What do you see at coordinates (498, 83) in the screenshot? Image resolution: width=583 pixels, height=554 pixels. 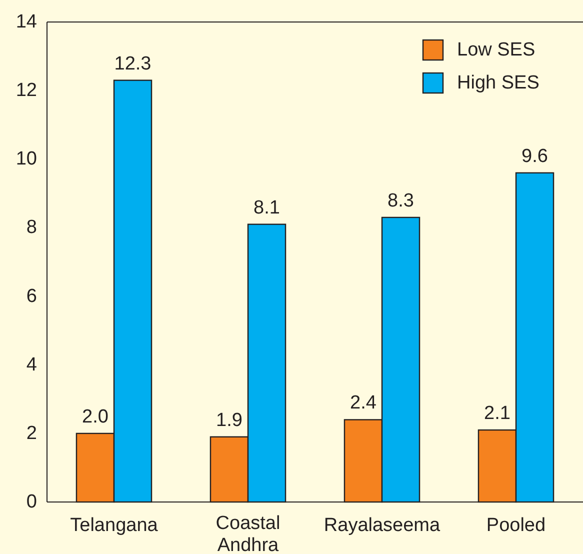 I see `legend-label: High SES` at bounding box center [498, 83].